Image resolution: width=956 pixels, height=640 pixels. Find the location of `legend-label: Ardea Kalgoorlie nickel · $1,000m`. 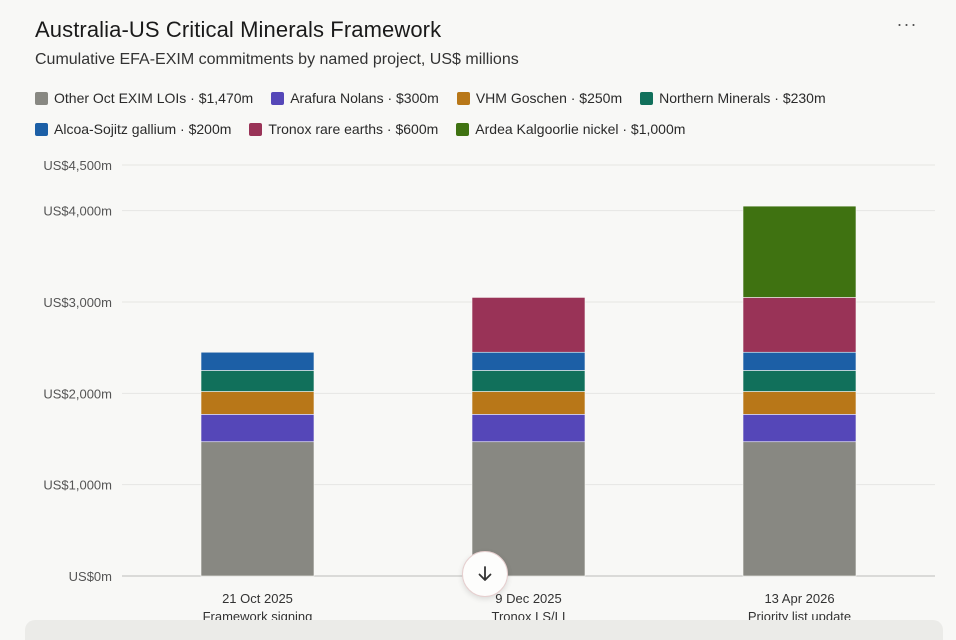

legend-label: Ardea Kalgoorlie nickel · $1,000m is located at coordinates (580, 129).